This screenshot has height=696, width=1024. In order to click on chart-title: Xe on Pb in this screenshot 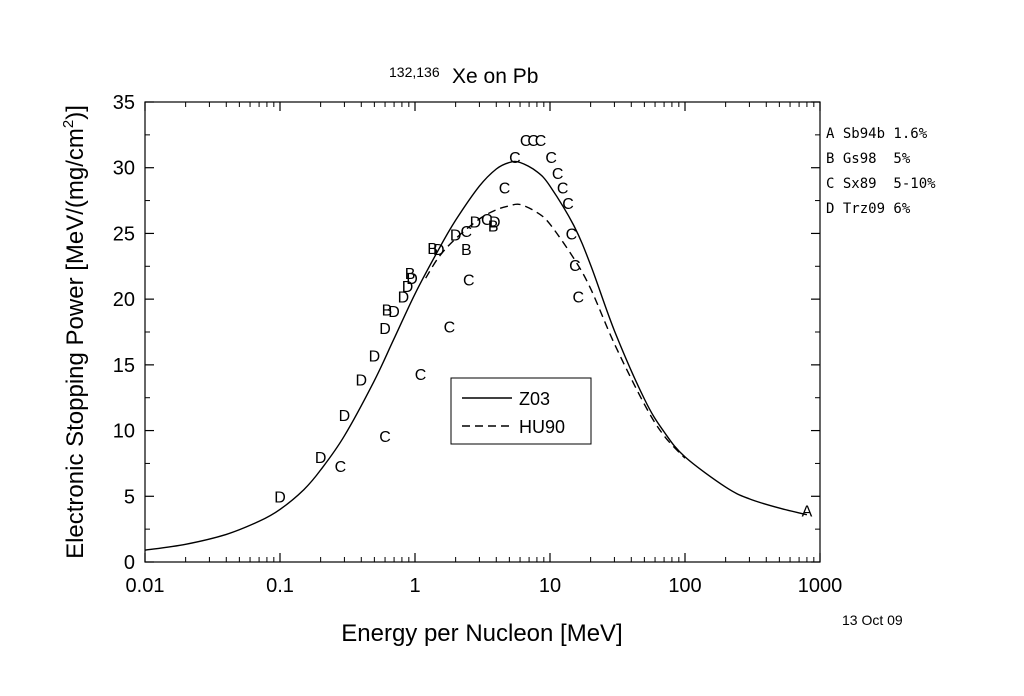, I will do `click(495, 76)`.